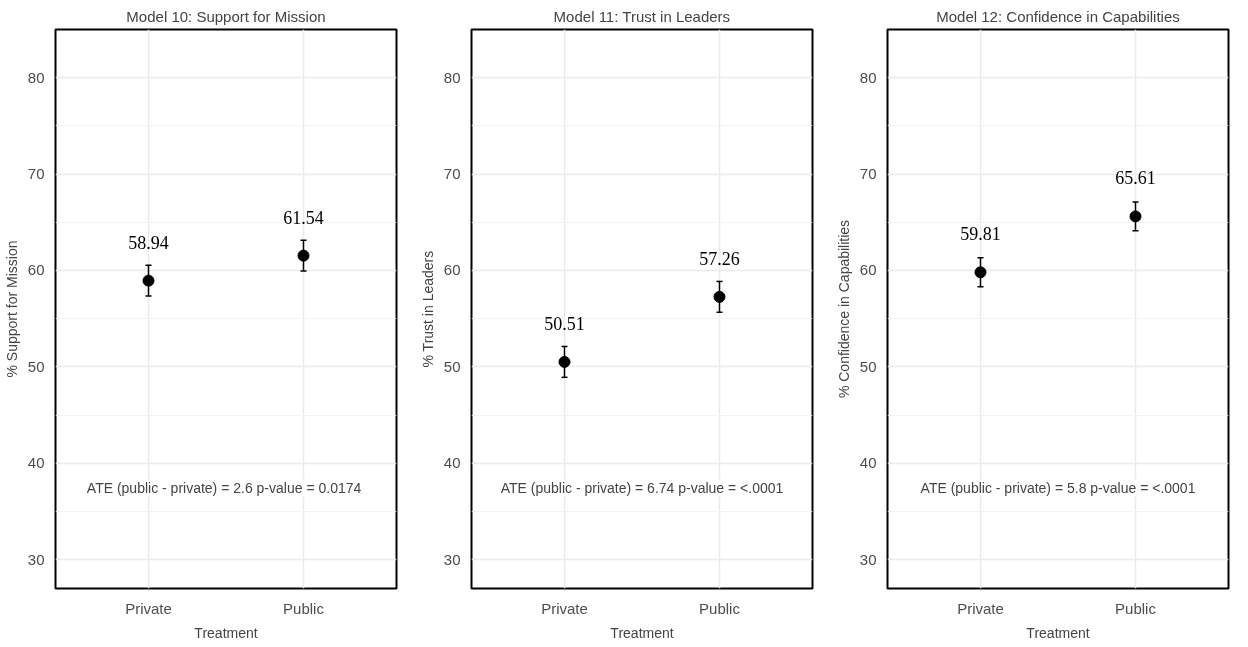  I want to click on data-label: 50.51, so click(564, 323).